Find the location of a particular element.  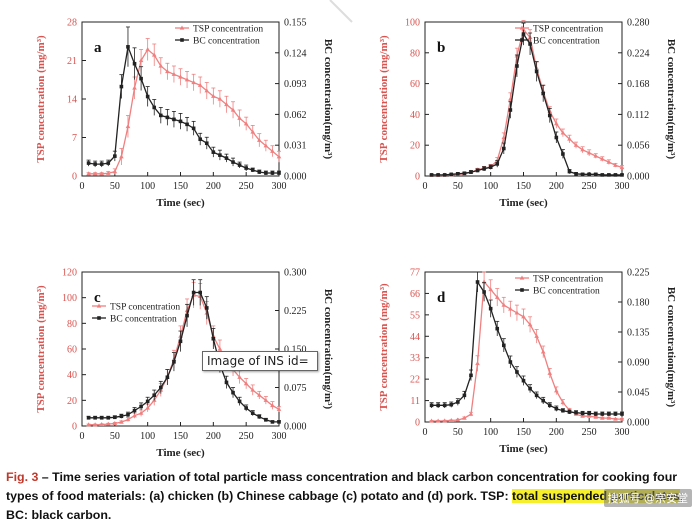

y-axis-label: TSP concentration (mg/m³) is located at coordinates (384, 99).